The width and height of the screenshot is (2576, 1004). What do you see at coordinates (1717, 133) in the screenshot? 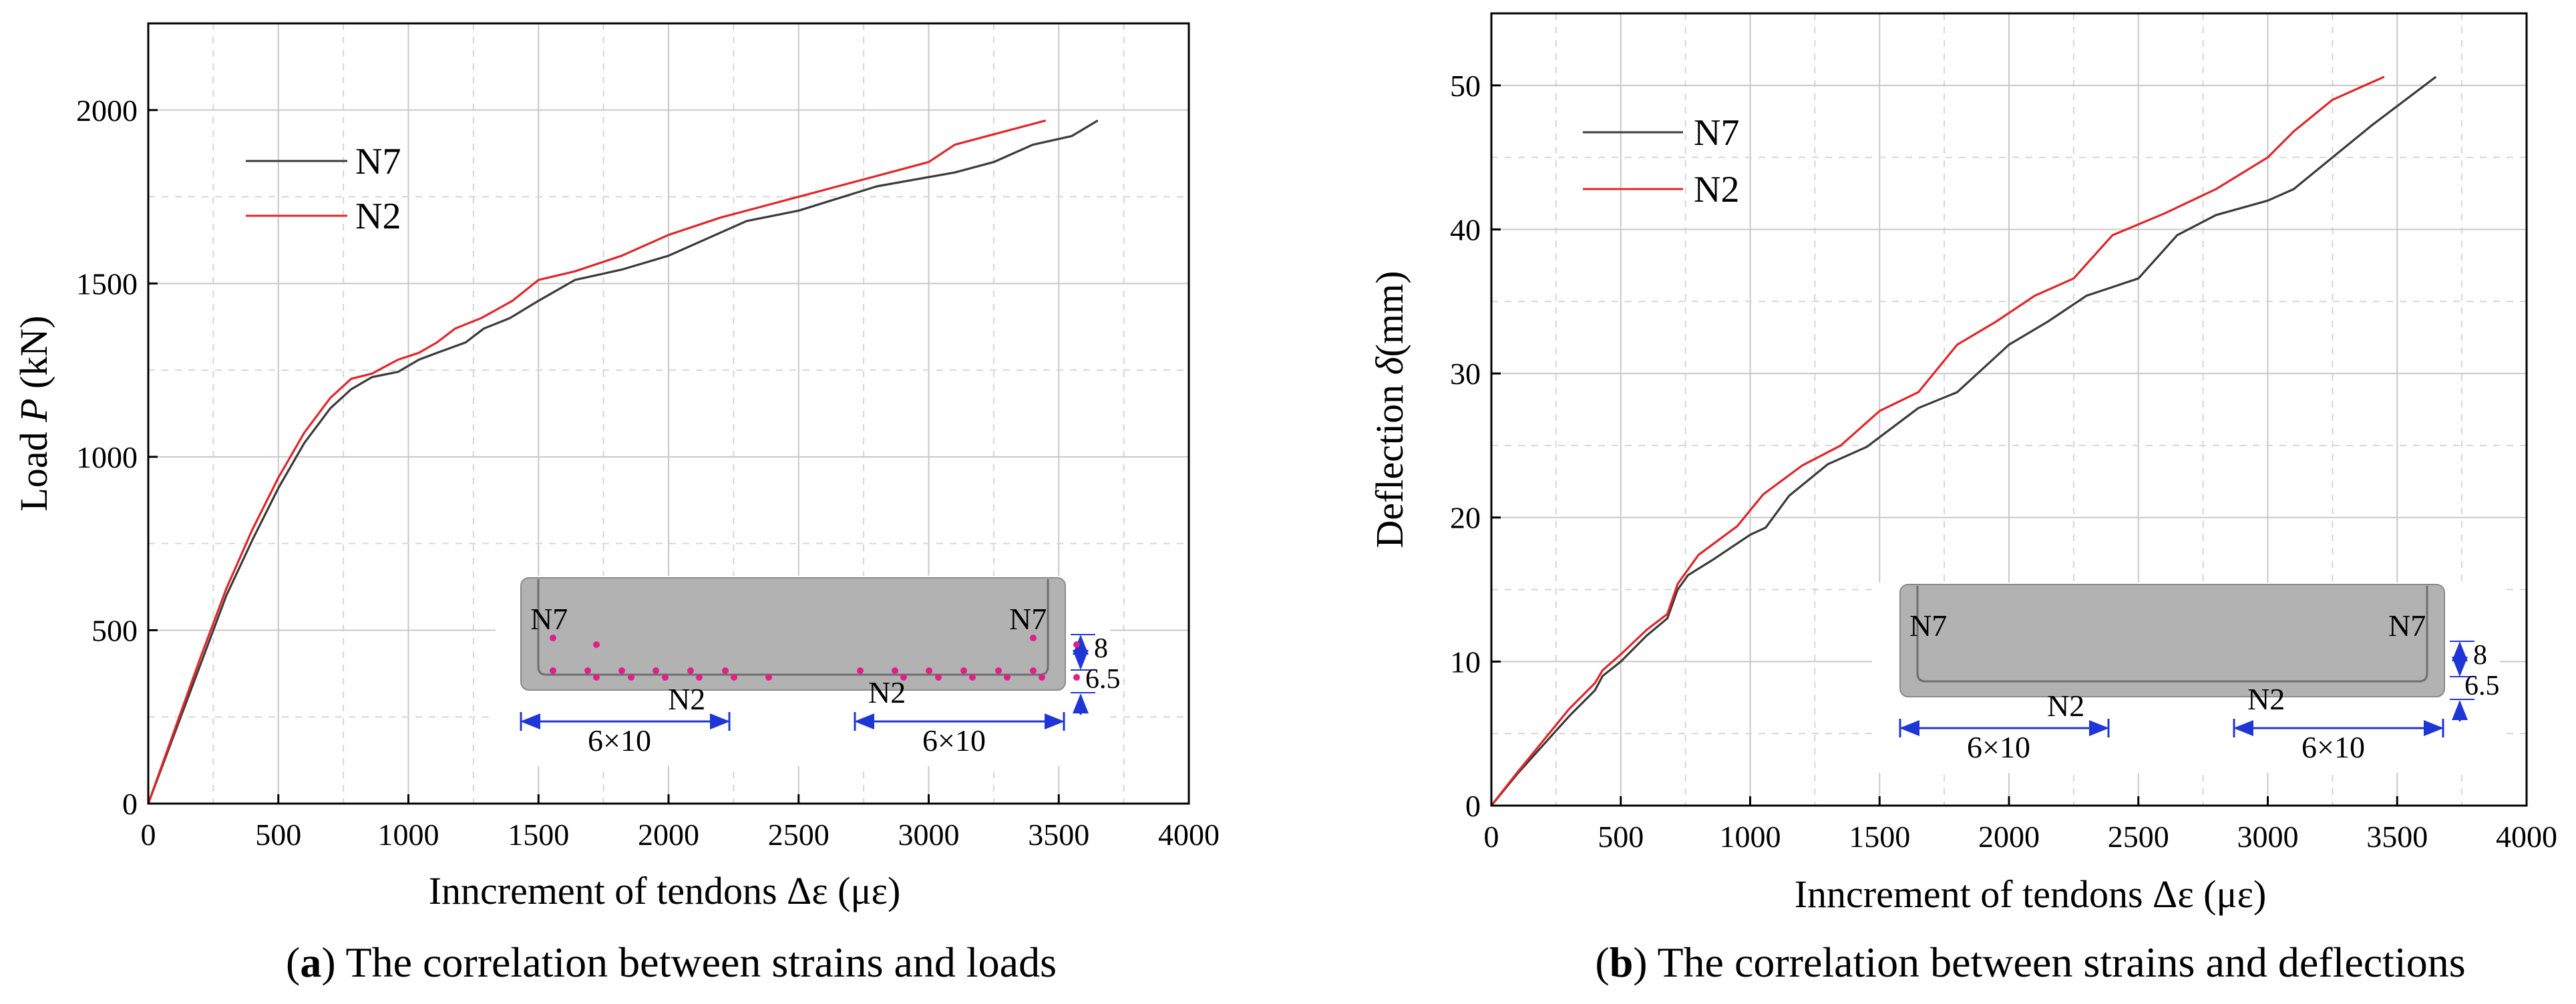
I see `legend-label-n7-b: N7` at bounding box center [1717, 133].